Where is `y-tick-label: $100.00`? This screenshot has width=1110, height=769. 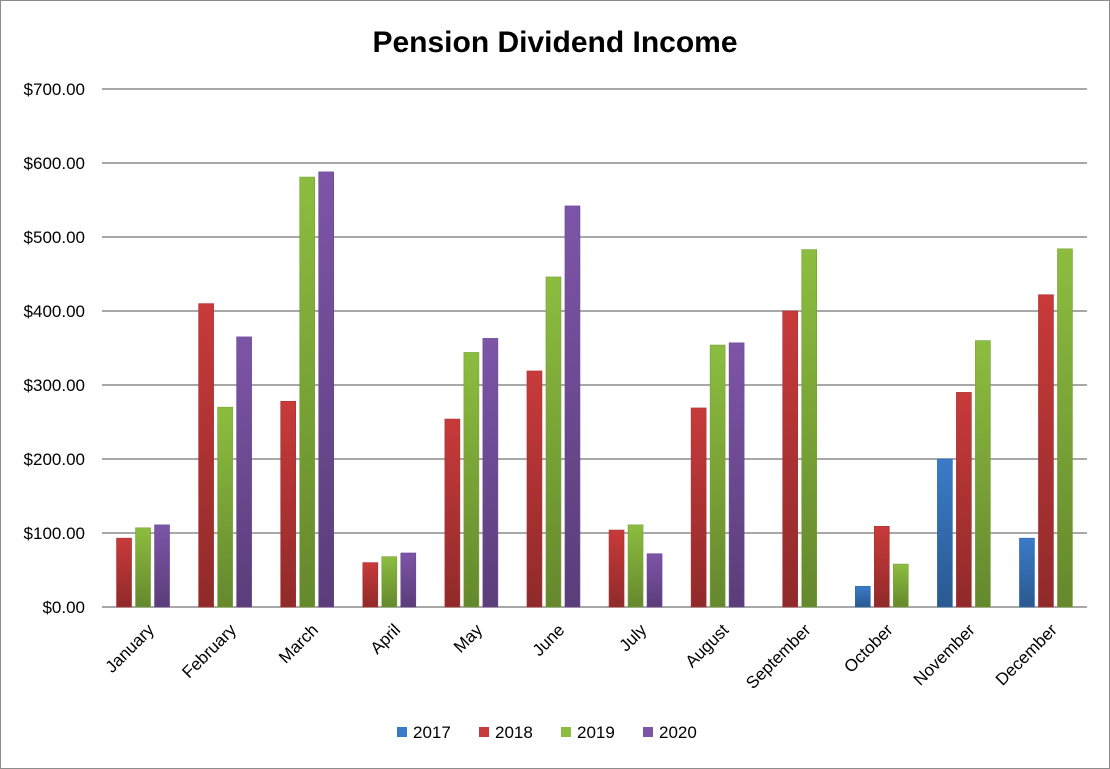
y-tick-label: $100.00 is located at coordinates (54, 533).